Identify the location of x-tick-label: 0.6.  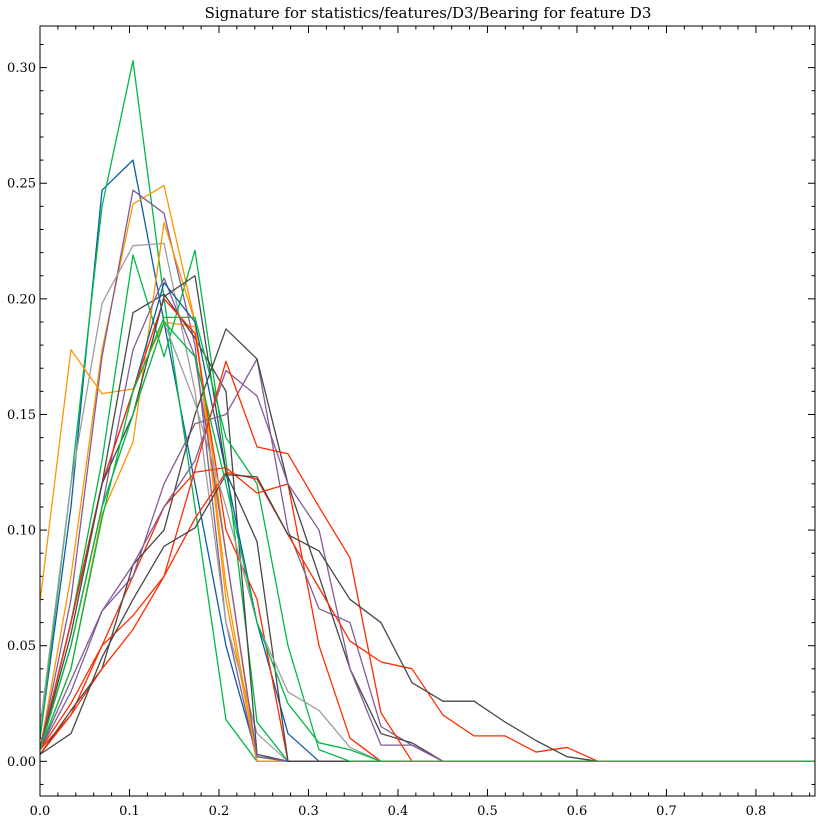
(577, 811).